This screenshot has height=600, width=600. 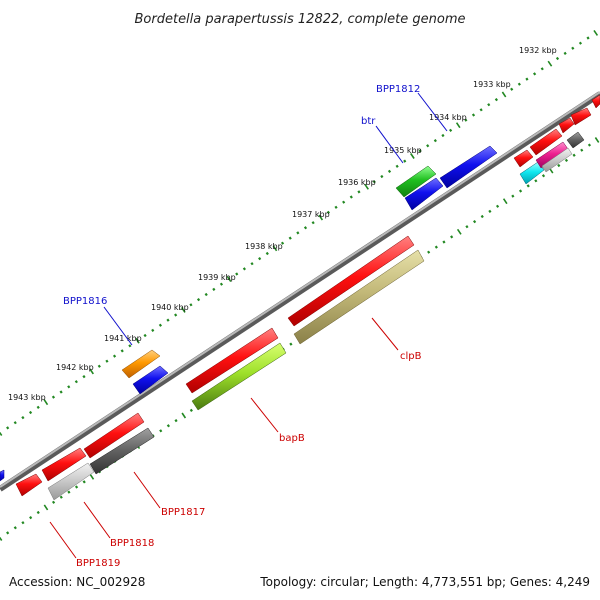 I want to click on label-bpp1819: BPP1819, so click(x=98, y=563).